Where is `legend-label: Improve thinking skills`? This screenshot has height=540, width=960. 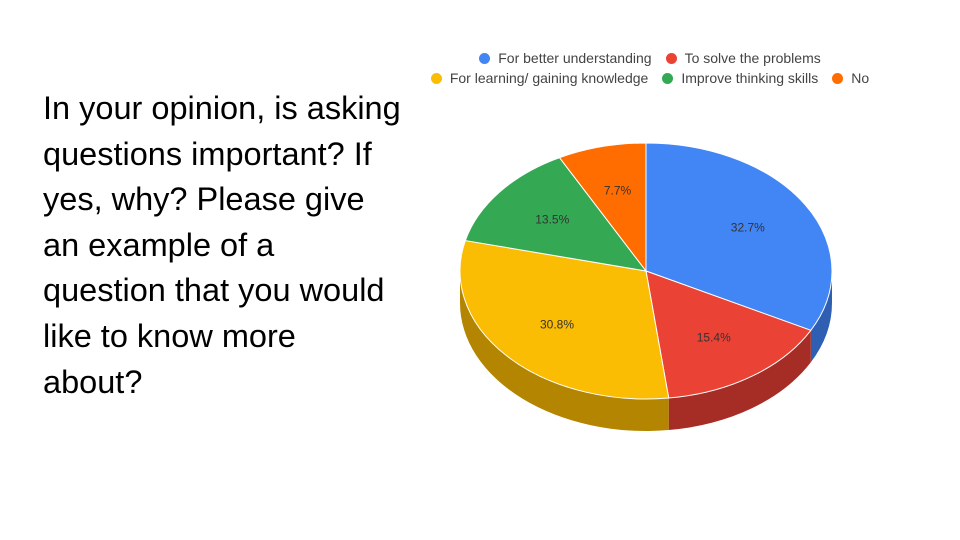
legend-label: Improve thinking skills is located at coordinates (750, 78).